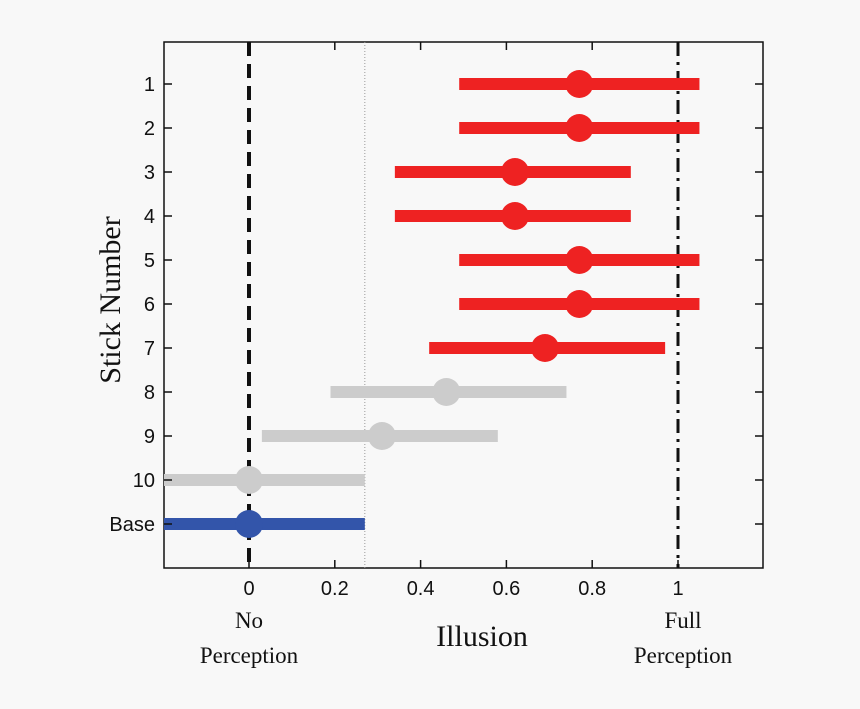 The image size is (860, 709). I want to click on x-tick-label-5: 1, so click(677, 589).